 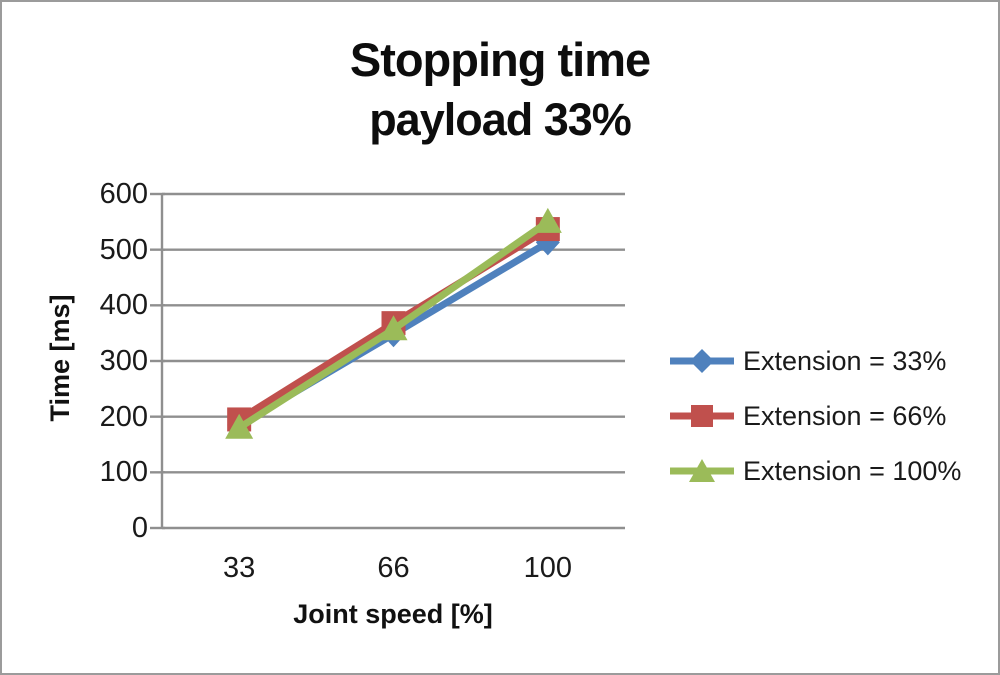 What do you see at coordinates (702, 470) in the screenshot?
I see `triangle-marker-icon` at bounding box center [702, 470].